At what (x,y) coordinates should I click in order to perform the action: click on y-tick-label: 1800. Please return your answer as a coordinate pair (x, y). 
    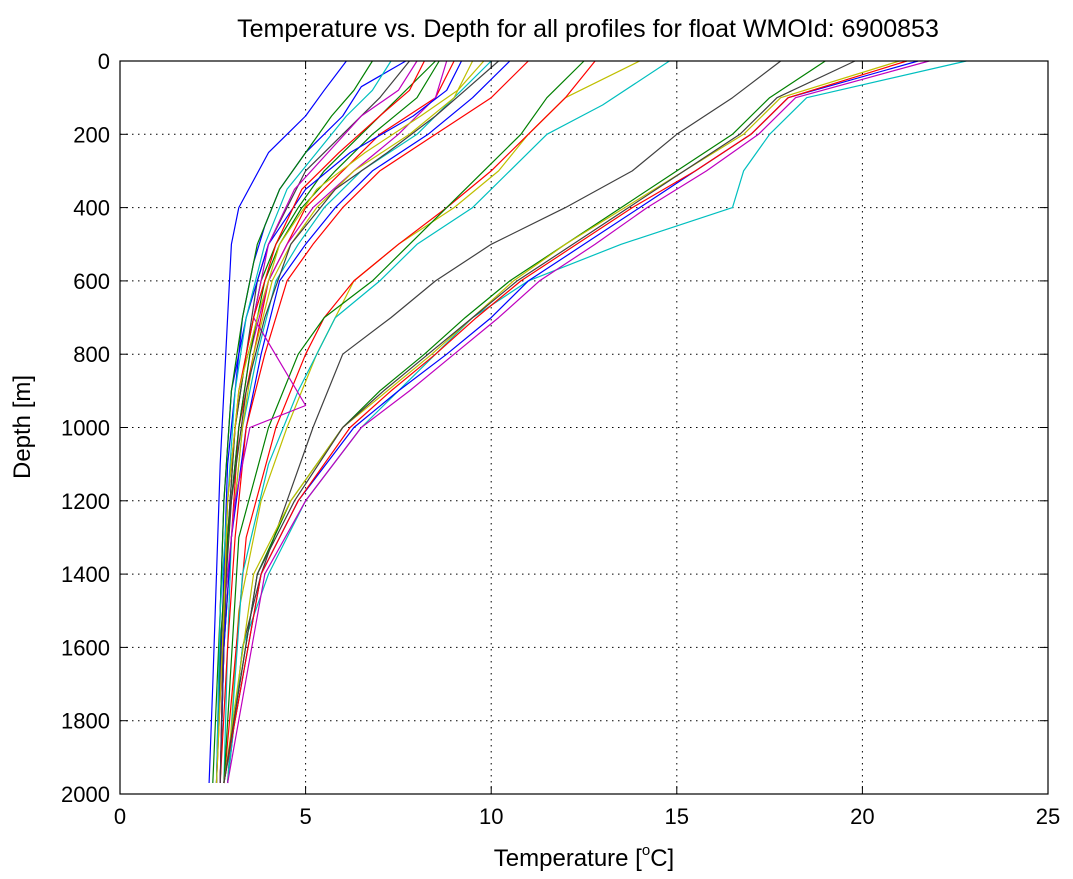
    Looking at the image, I should click on (85, 721).